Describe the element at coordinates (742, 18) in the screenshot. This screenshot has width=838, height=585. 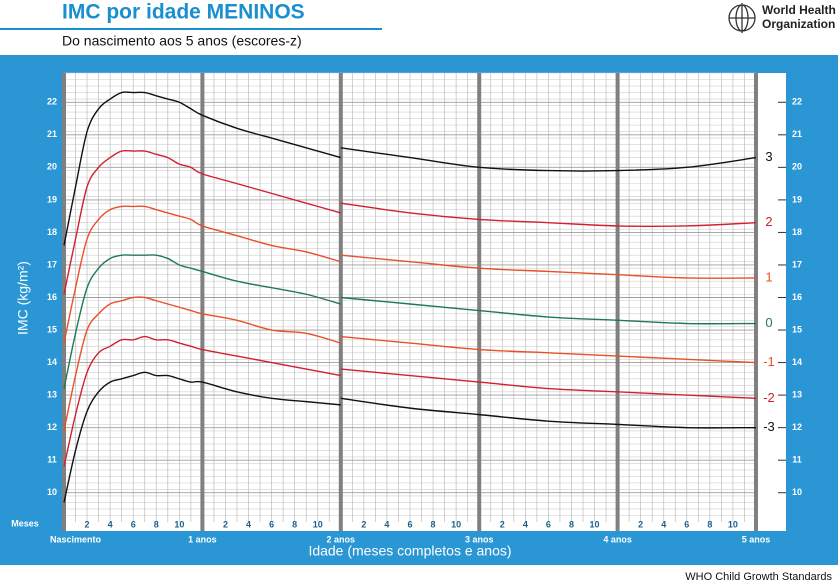
I see `who-emblem` at that location.